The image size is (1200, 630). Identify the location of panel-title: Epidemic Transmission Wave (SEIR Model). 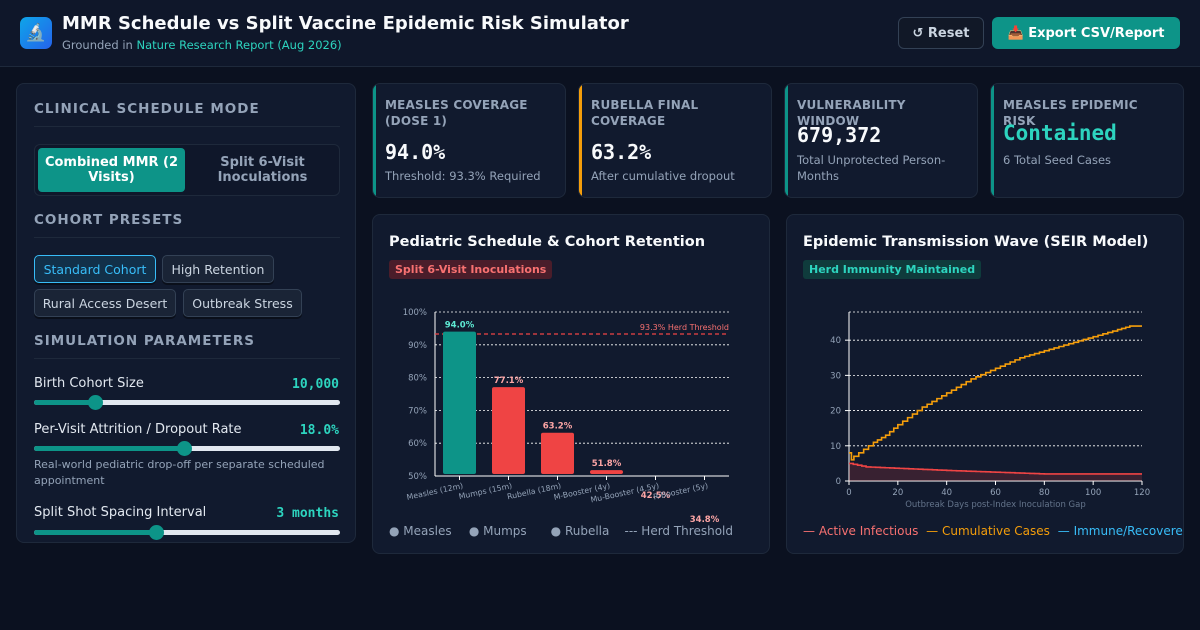
(976, 242).